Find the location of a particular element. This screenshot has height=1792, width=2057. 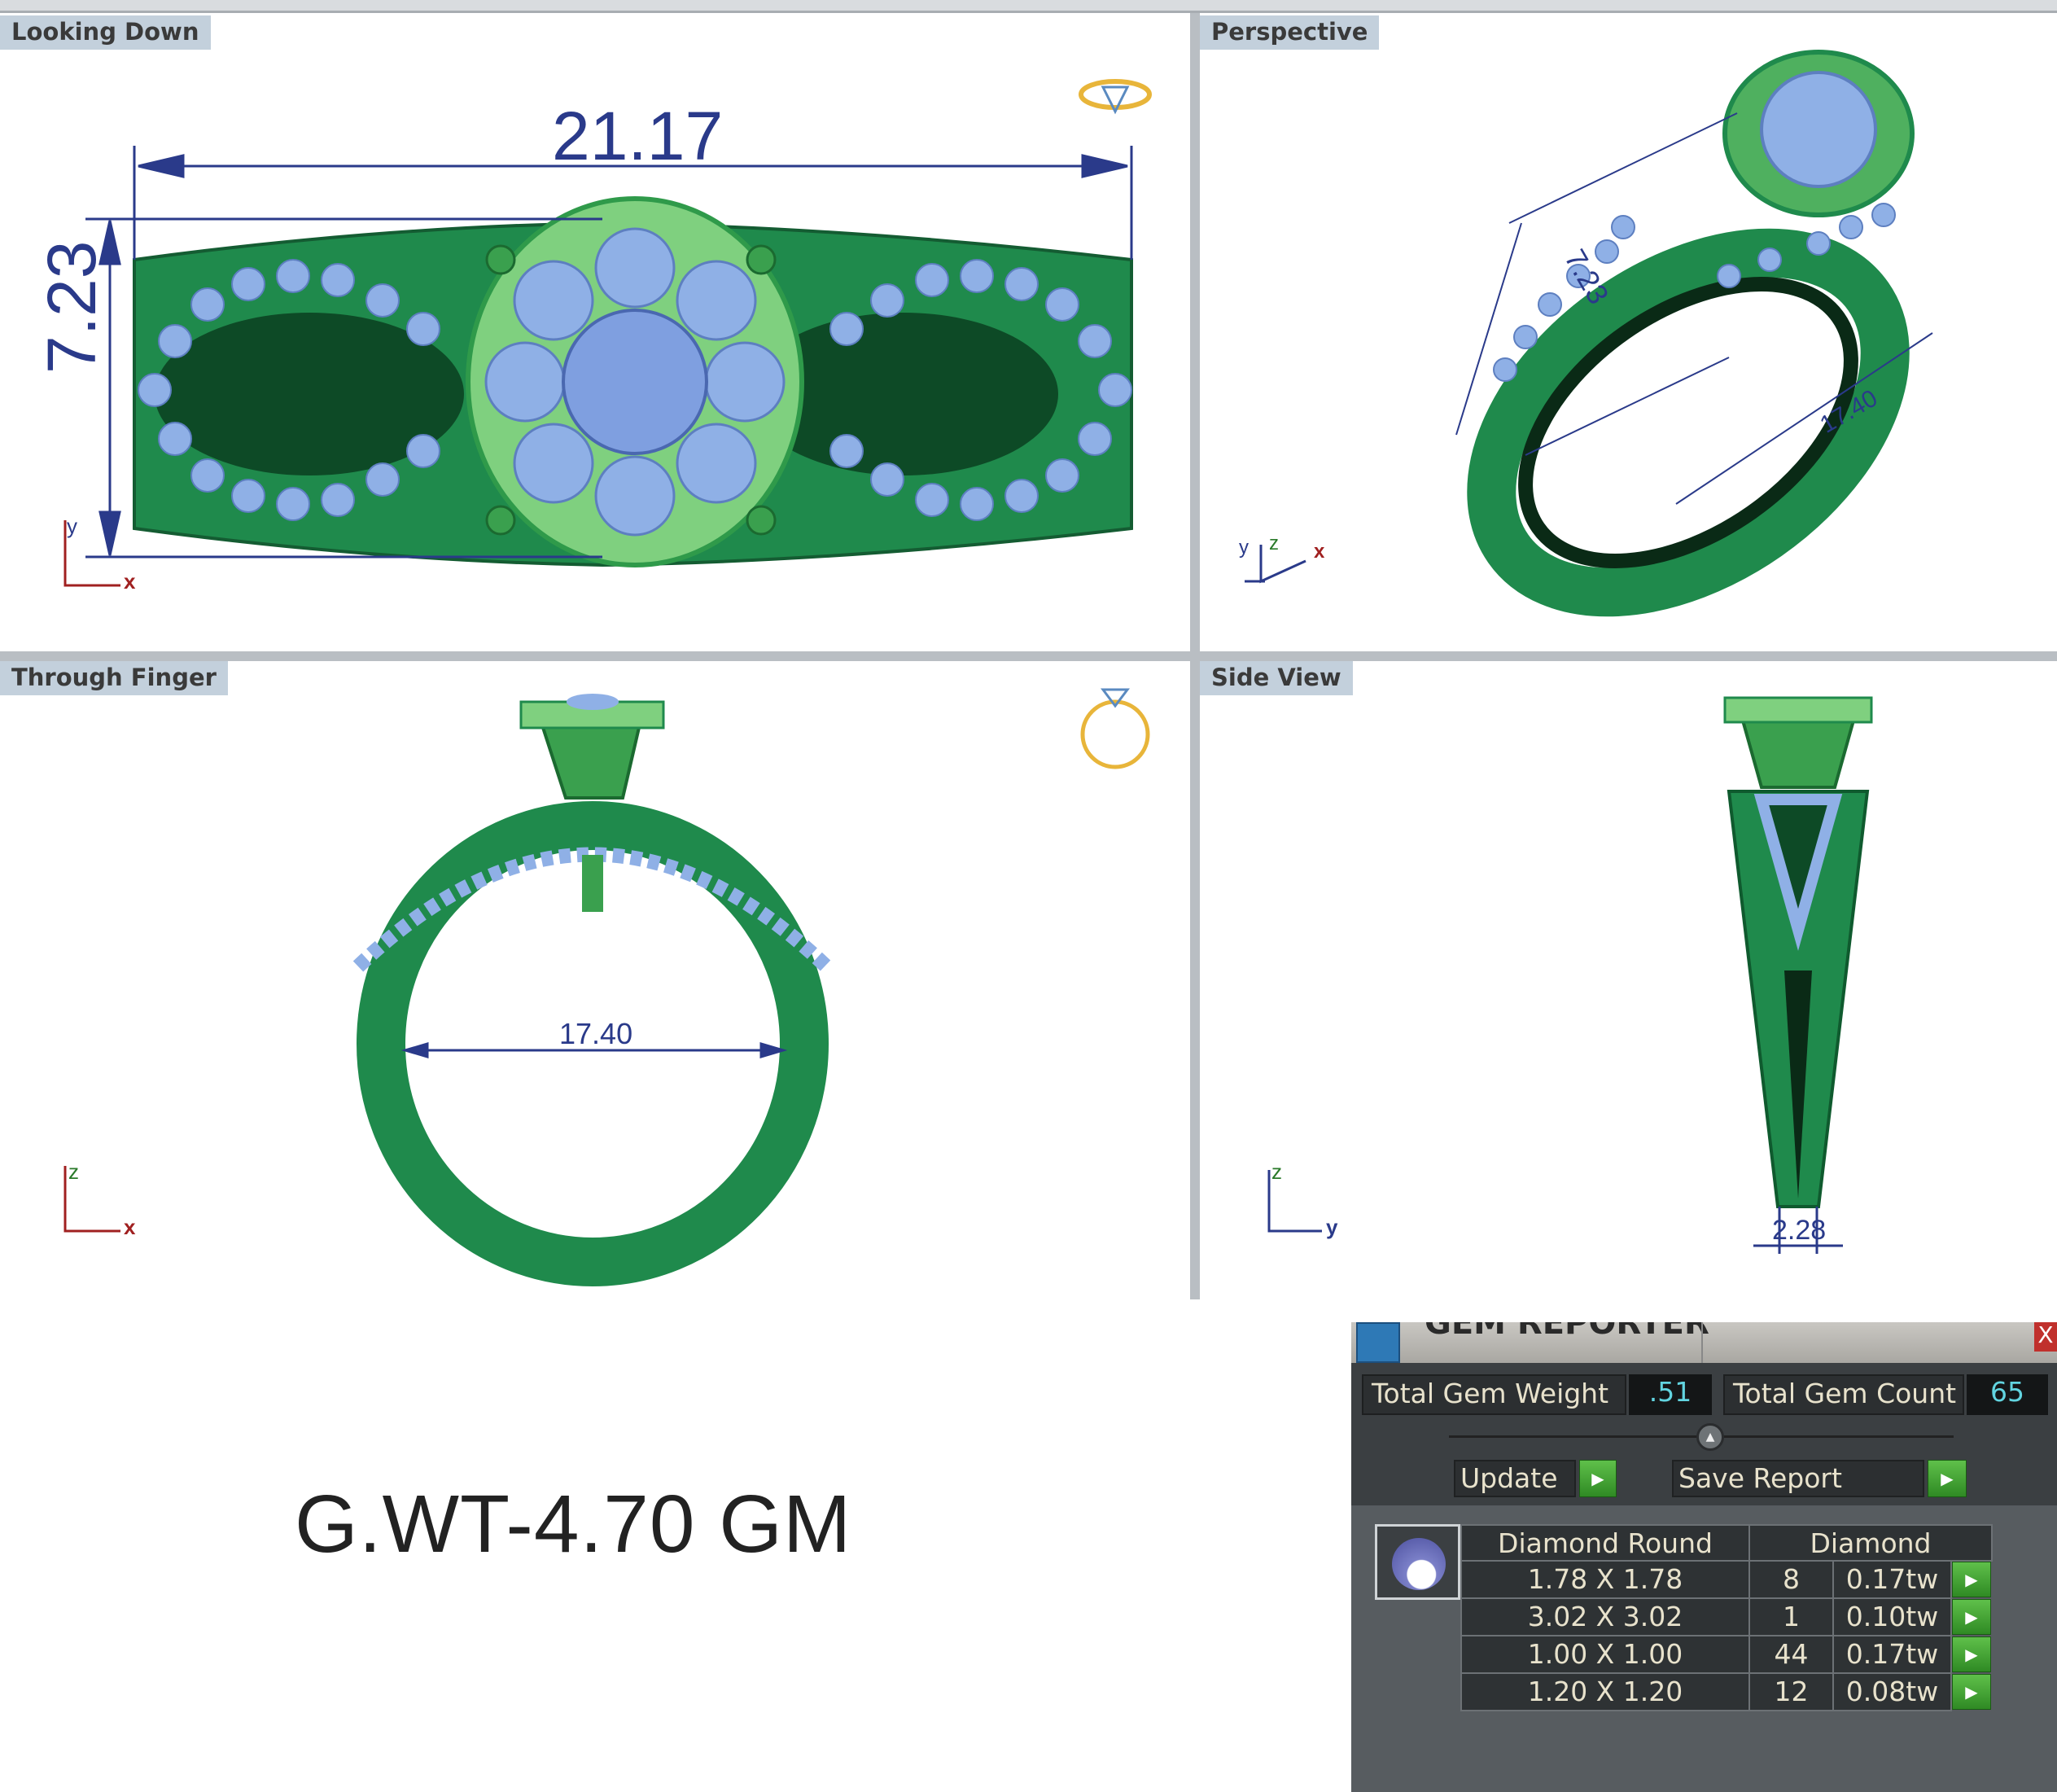

gem-size: 3.02 X 3.02 is located at coordinates (1605, 1616).